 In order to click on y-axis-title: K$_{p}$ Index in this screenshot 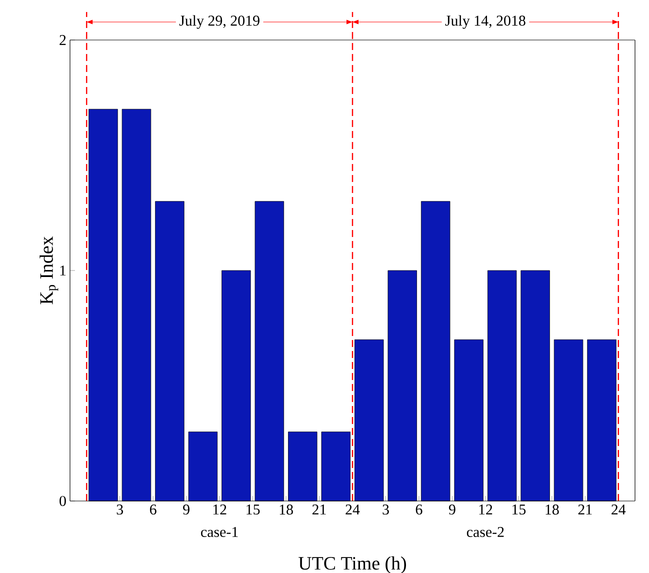, I will do `click(49, 270)`.